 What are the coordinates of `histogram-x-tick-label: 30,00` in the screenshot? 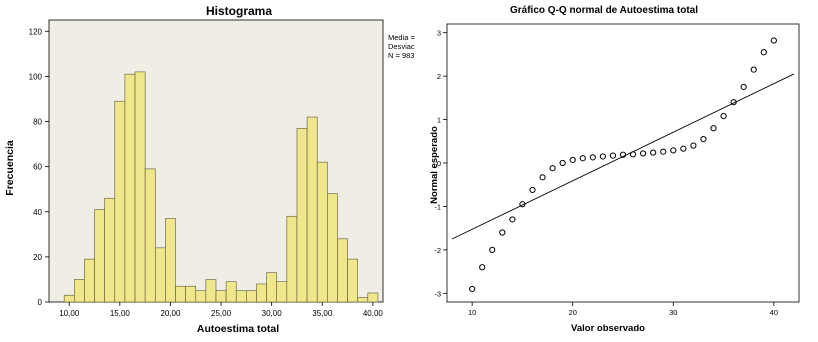 It's located at (272, 313).